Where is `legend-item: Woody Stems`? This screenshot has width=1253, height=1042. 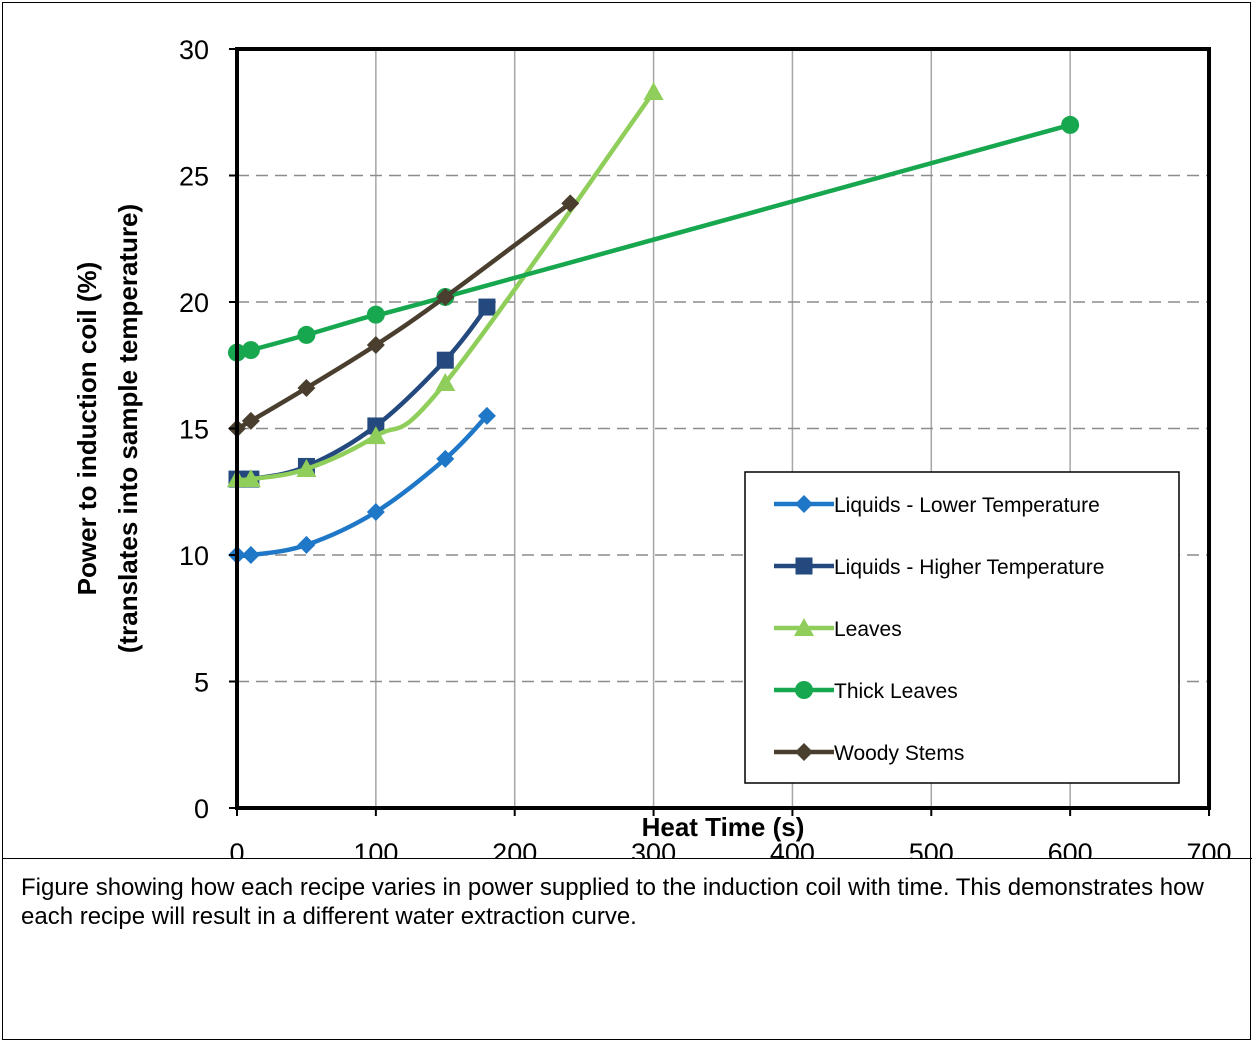
legend-item: Woody Stems is located at coordinates (869, 753).